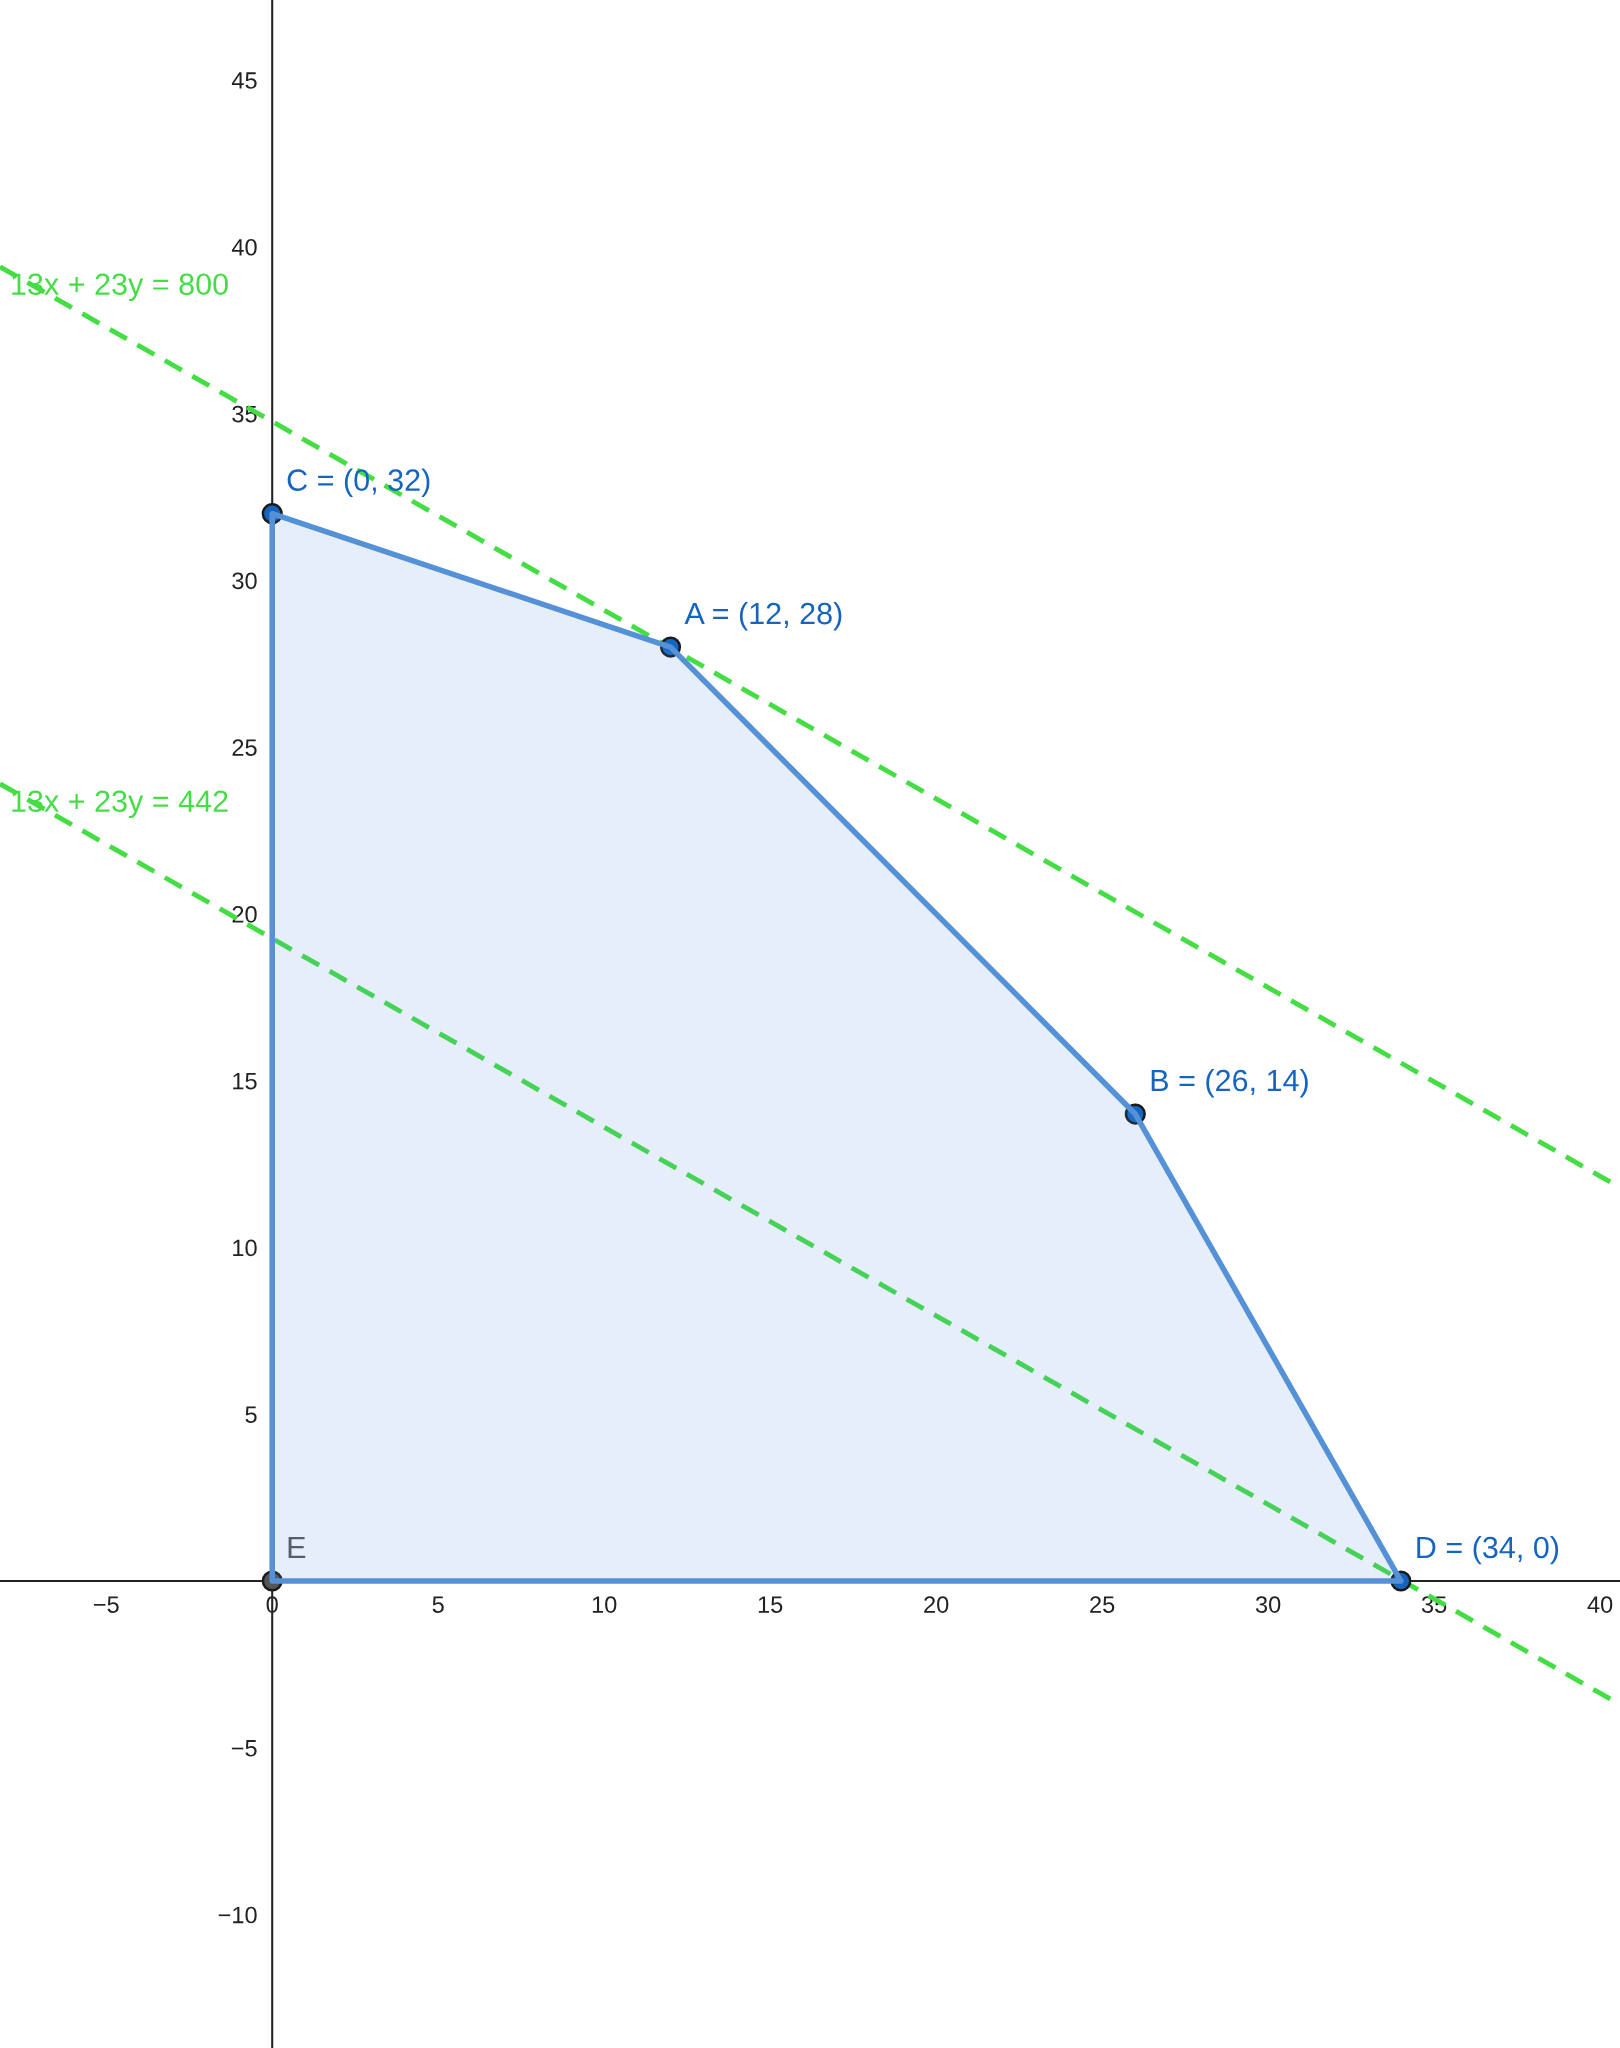  I want to click on x-tick-label: 20, so click(936, 1604).